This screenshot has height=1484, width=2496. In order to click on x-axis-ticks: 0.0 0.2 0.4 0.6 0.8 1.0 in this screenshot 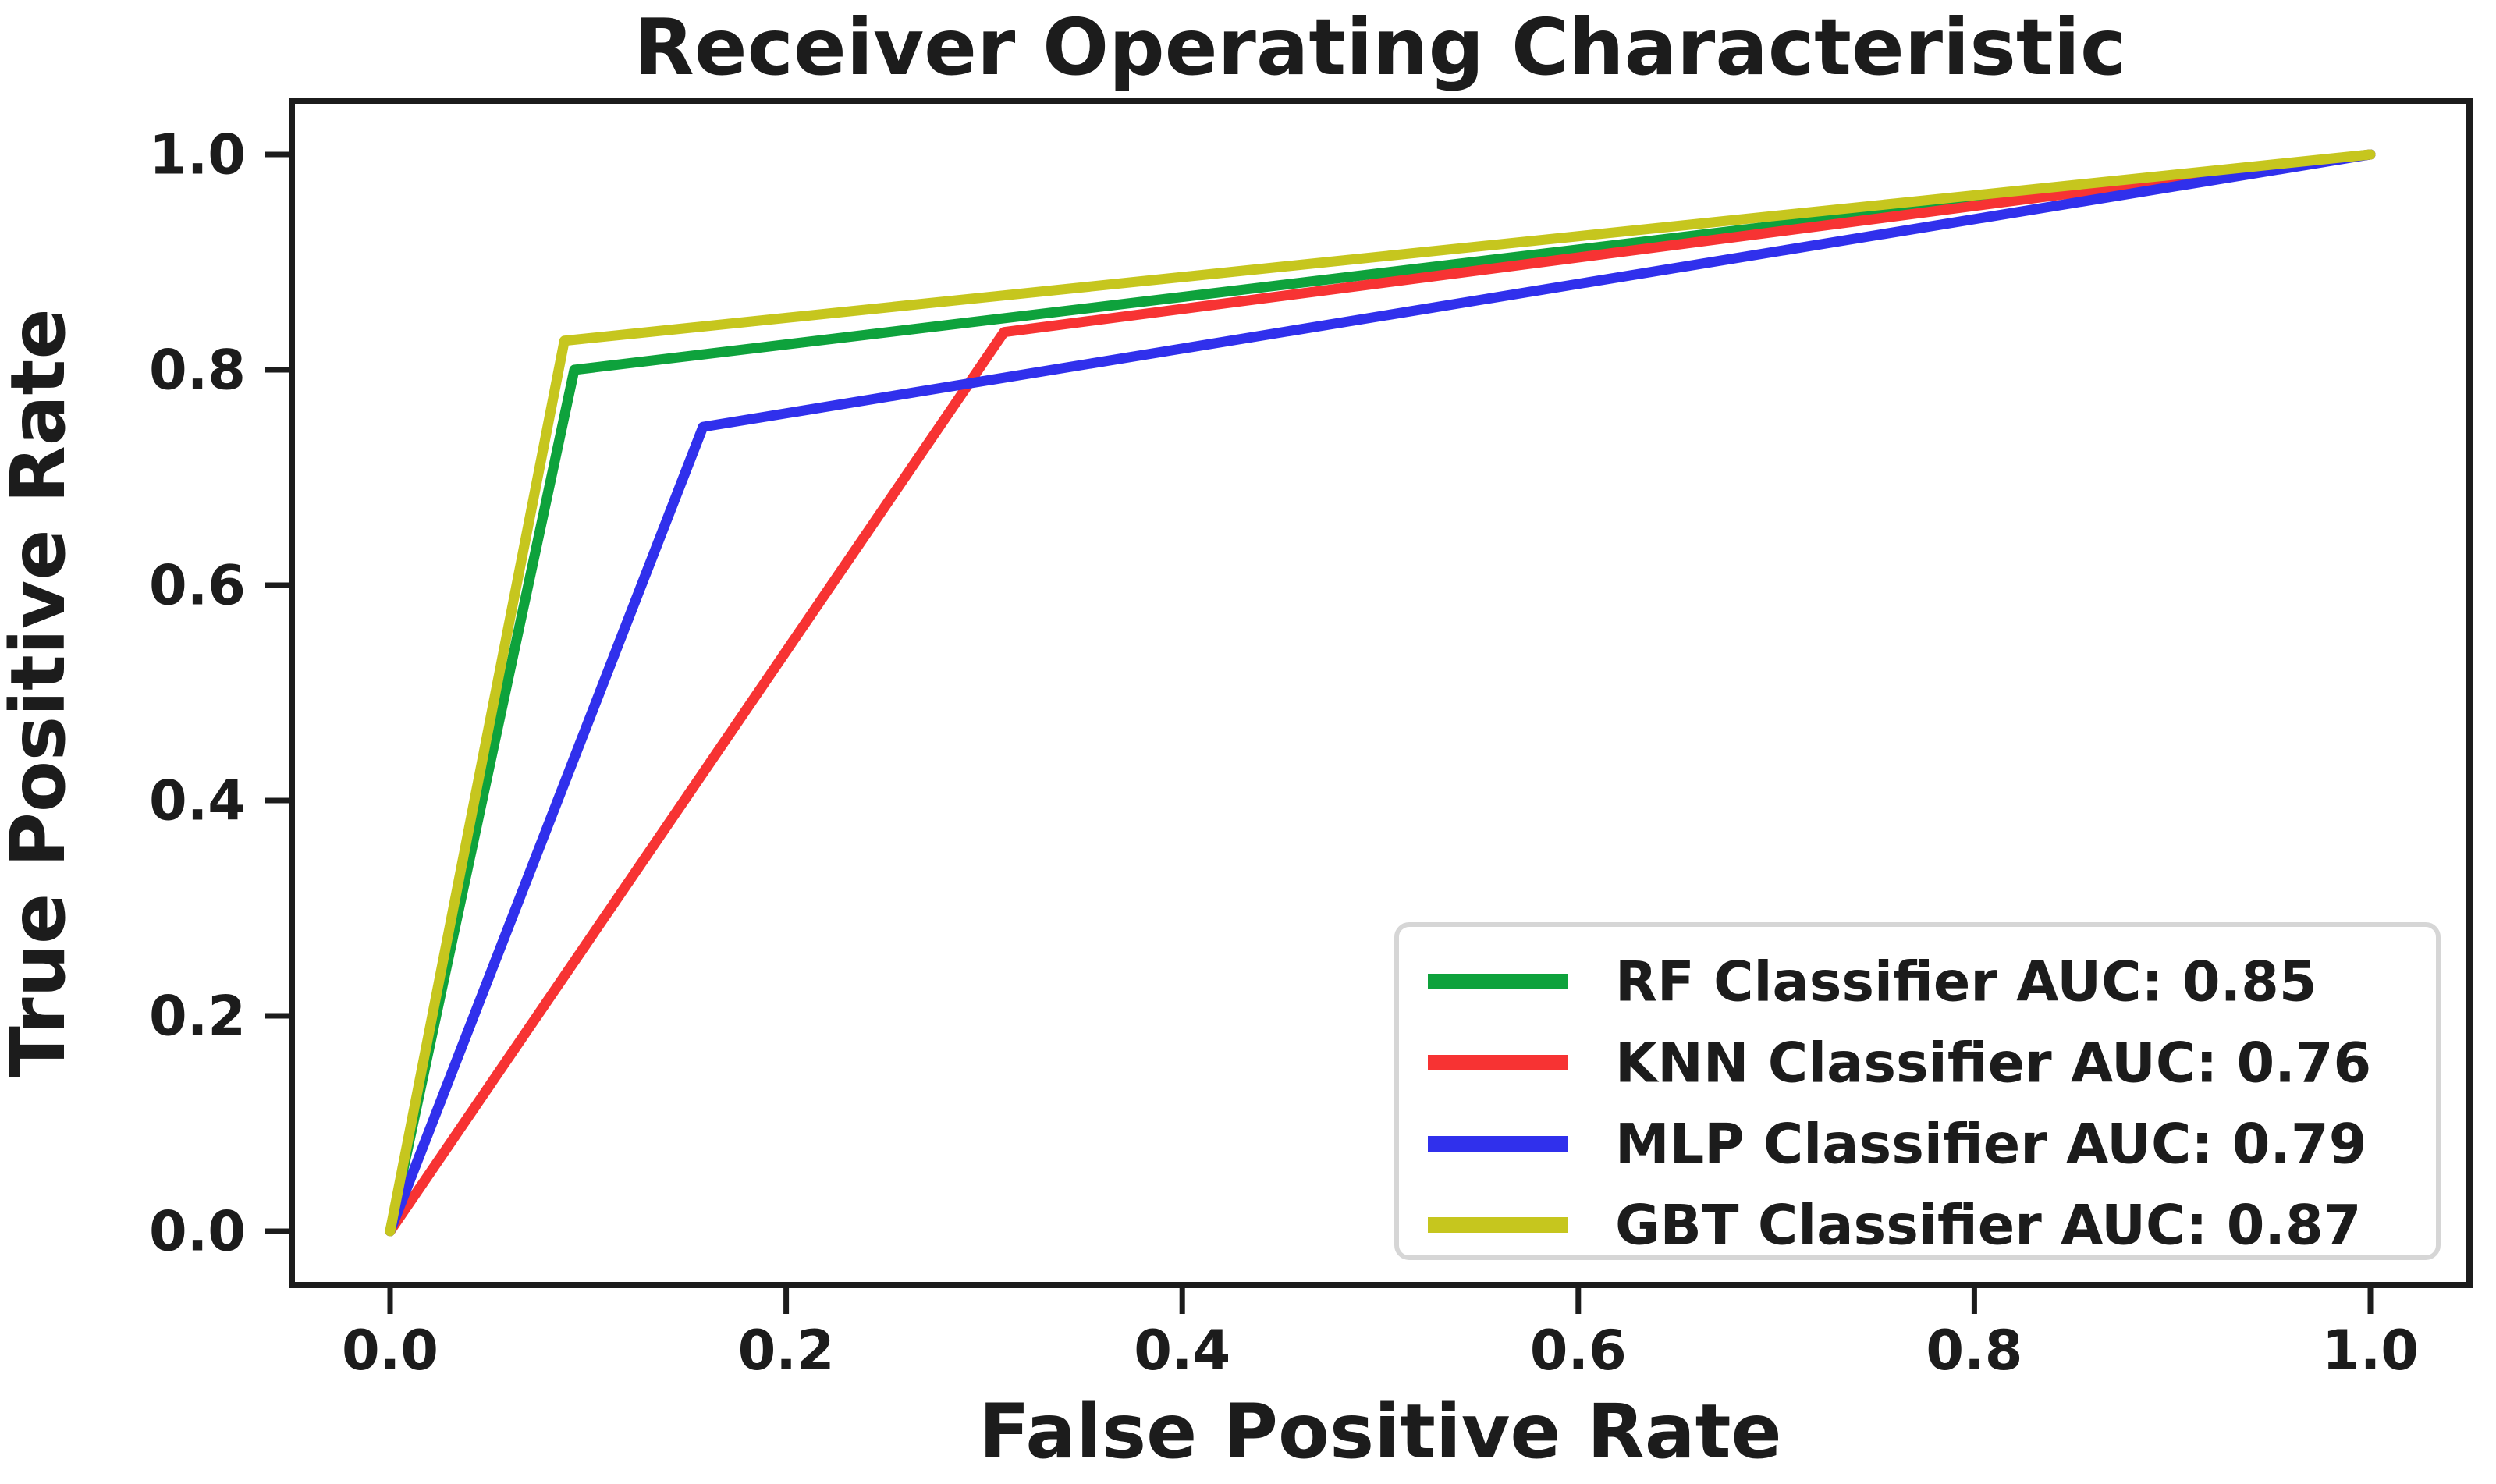, I will do `click(1380, 1335)`.